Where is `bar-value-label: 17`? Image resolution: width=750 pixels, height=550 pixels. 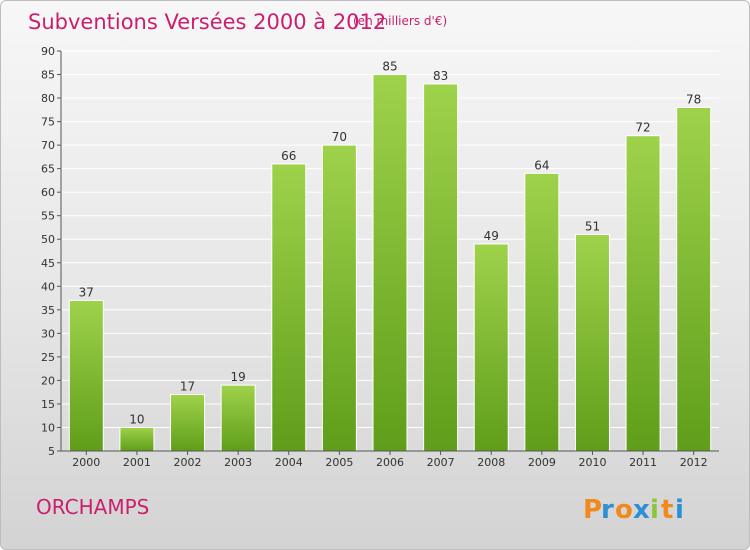 bar-value-label: 17 is located at coordinates (187, 387).